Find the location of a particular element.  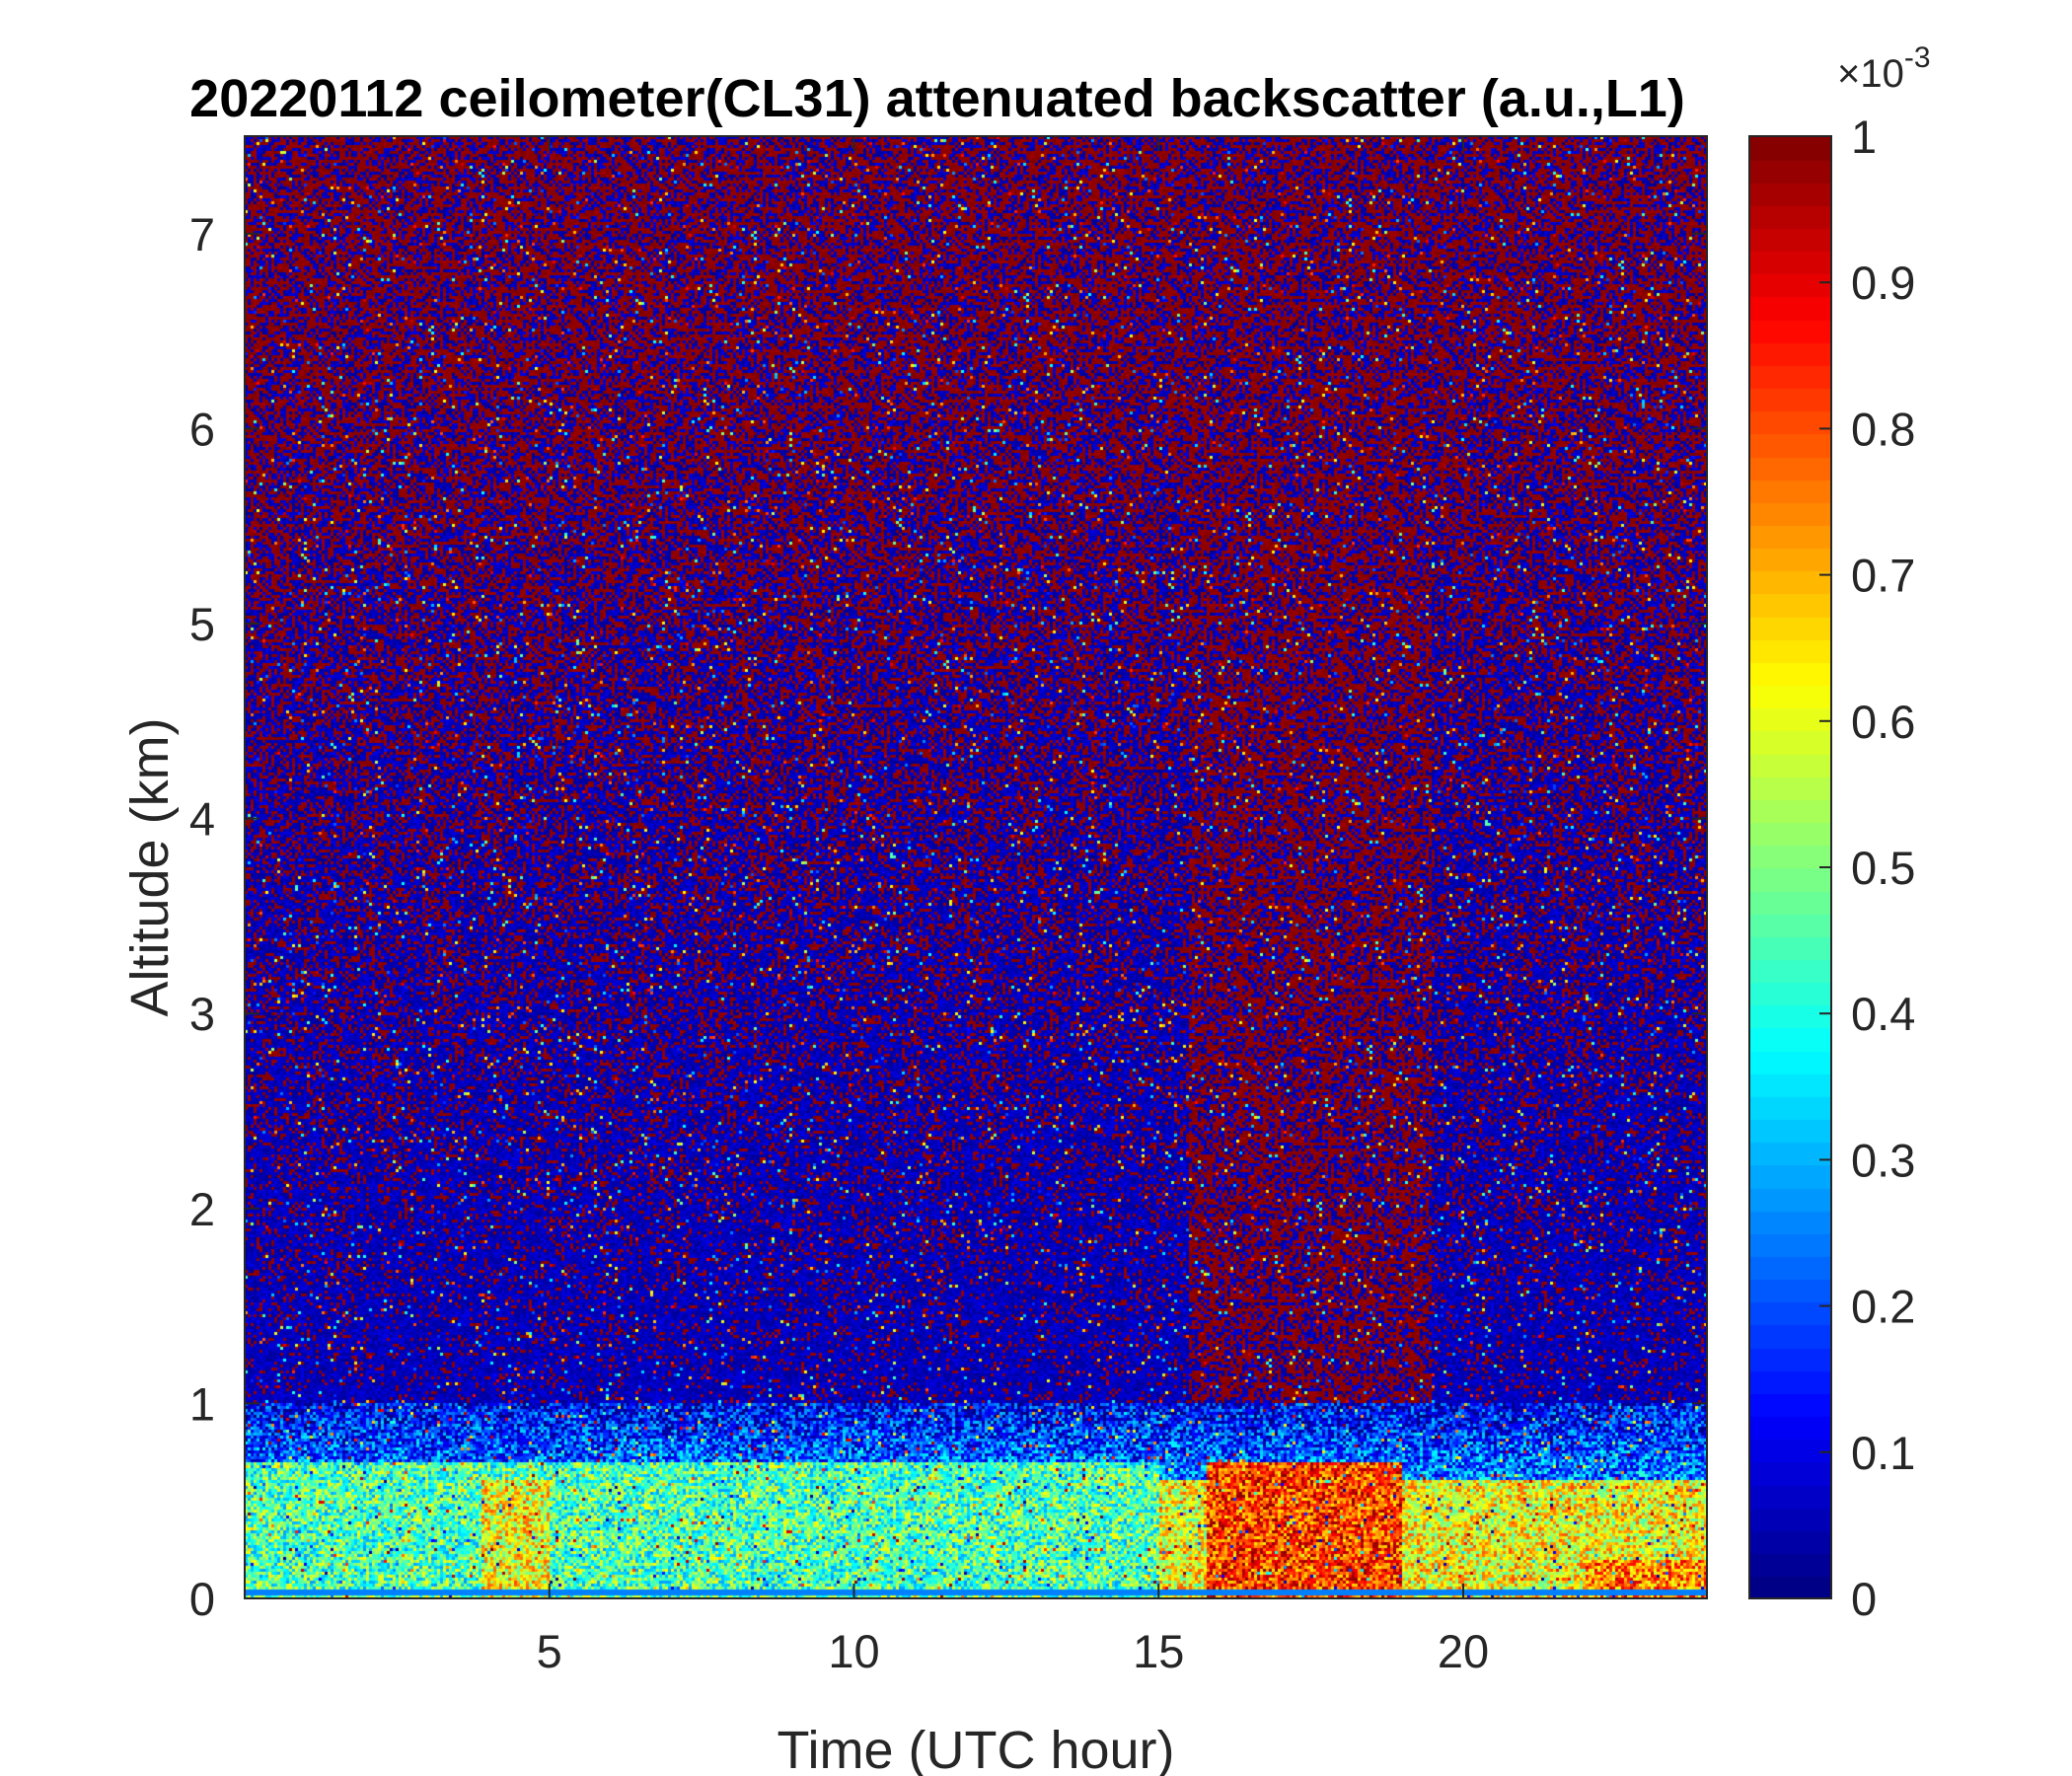

y-tick-label: 0 is located at coordinates (202, 1599).